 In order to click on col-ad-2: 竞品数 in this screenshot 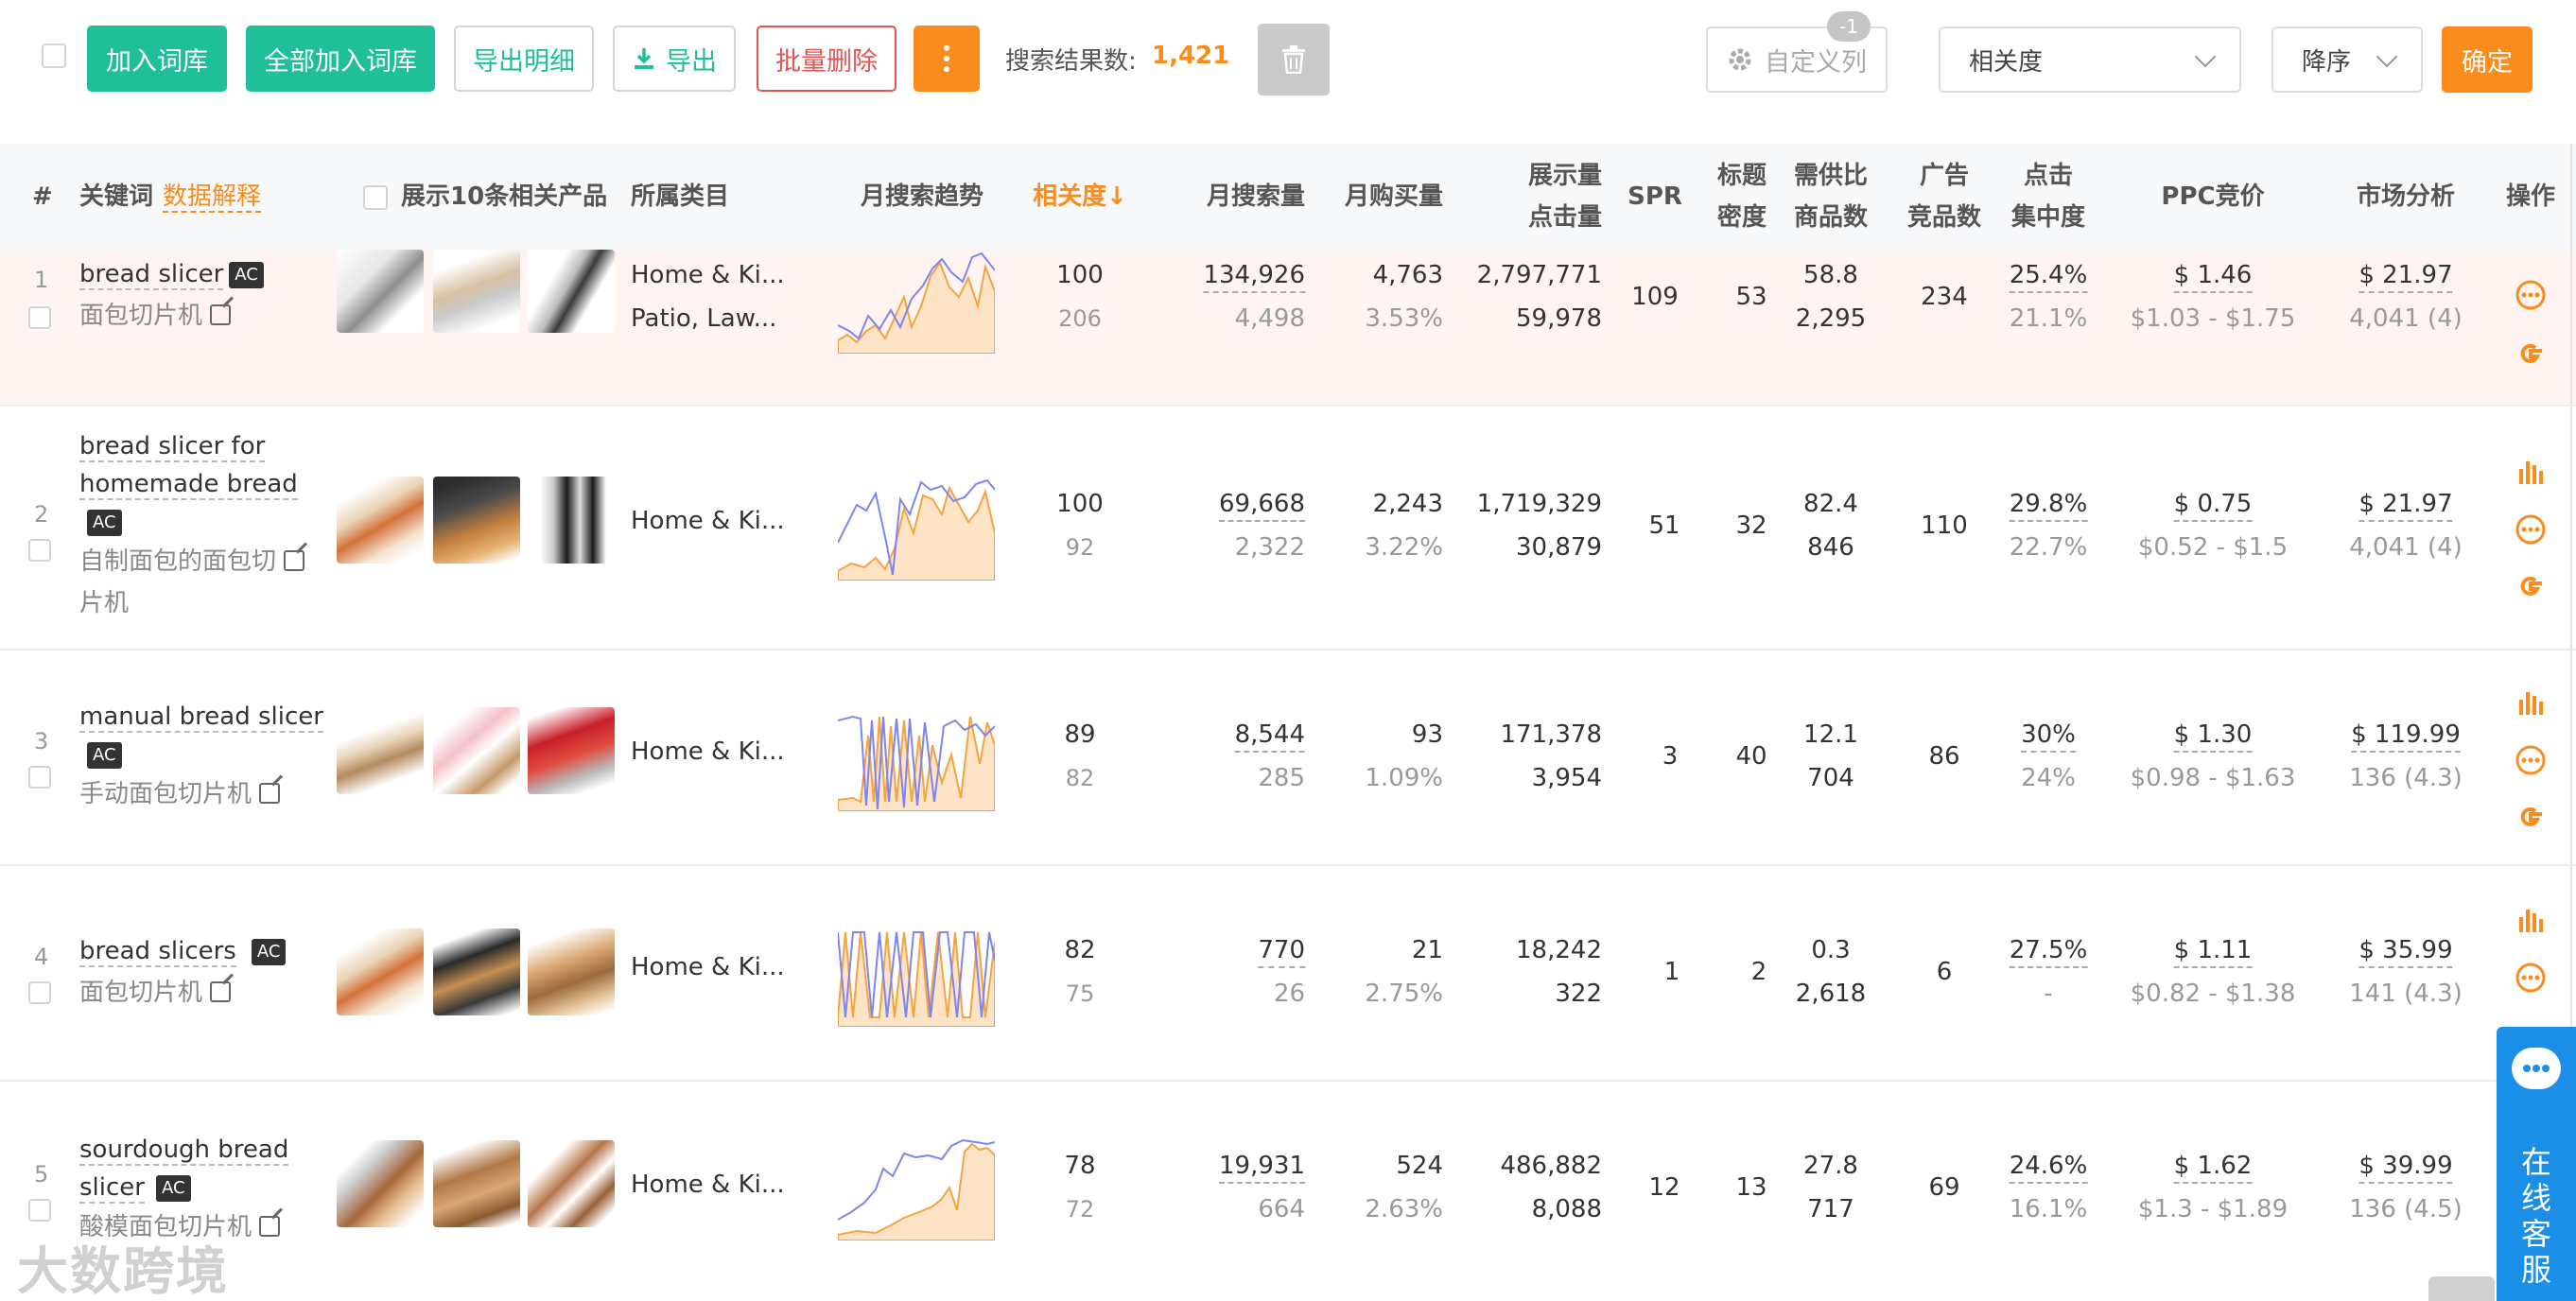, I will do `click(1944, 217)`.